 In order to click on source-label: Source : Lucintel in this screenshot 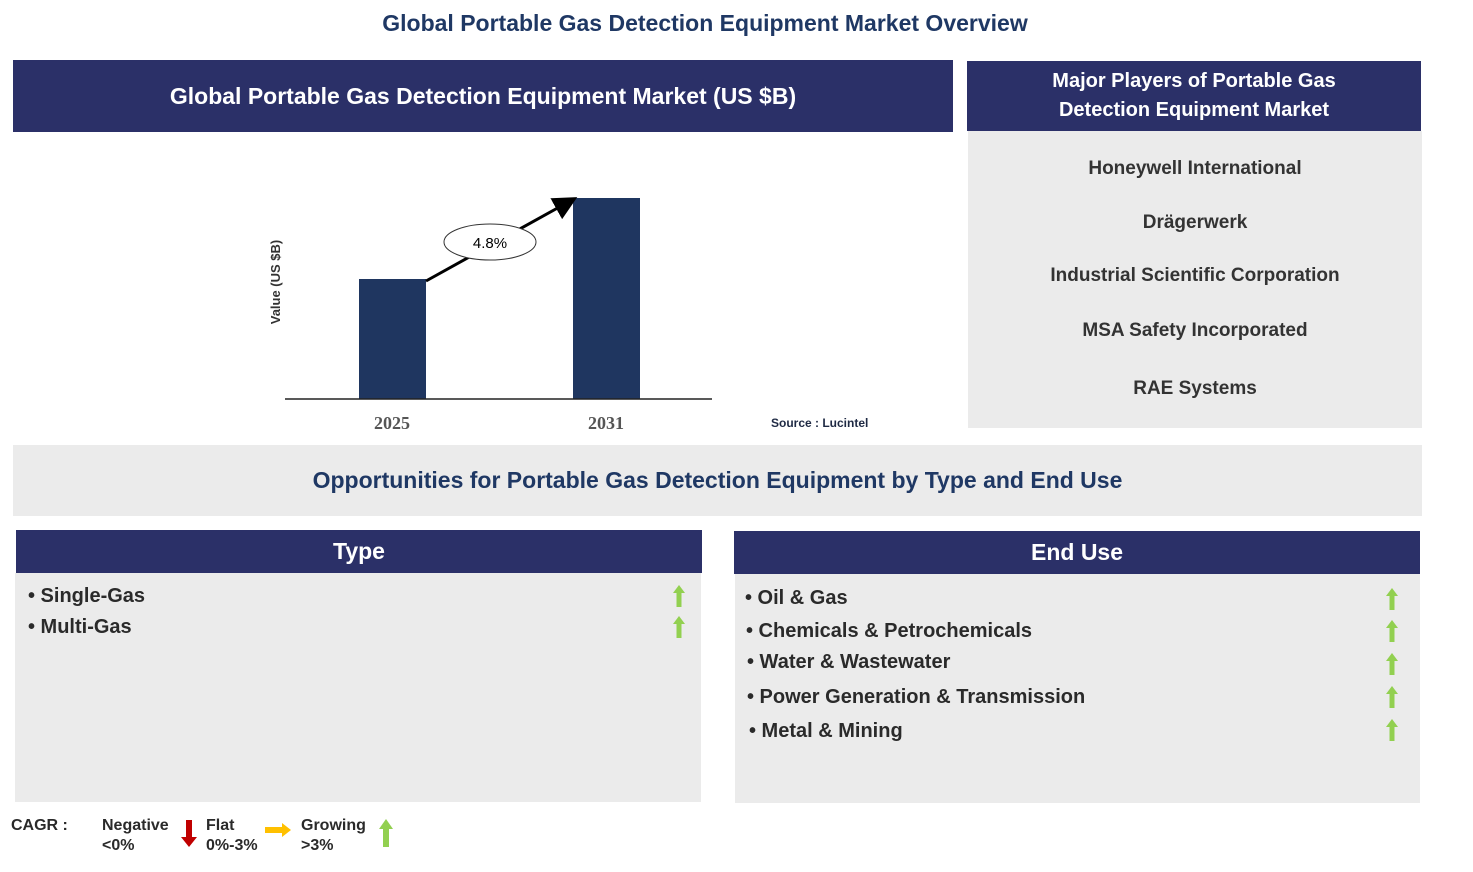, I will do `click(819, 423)`.